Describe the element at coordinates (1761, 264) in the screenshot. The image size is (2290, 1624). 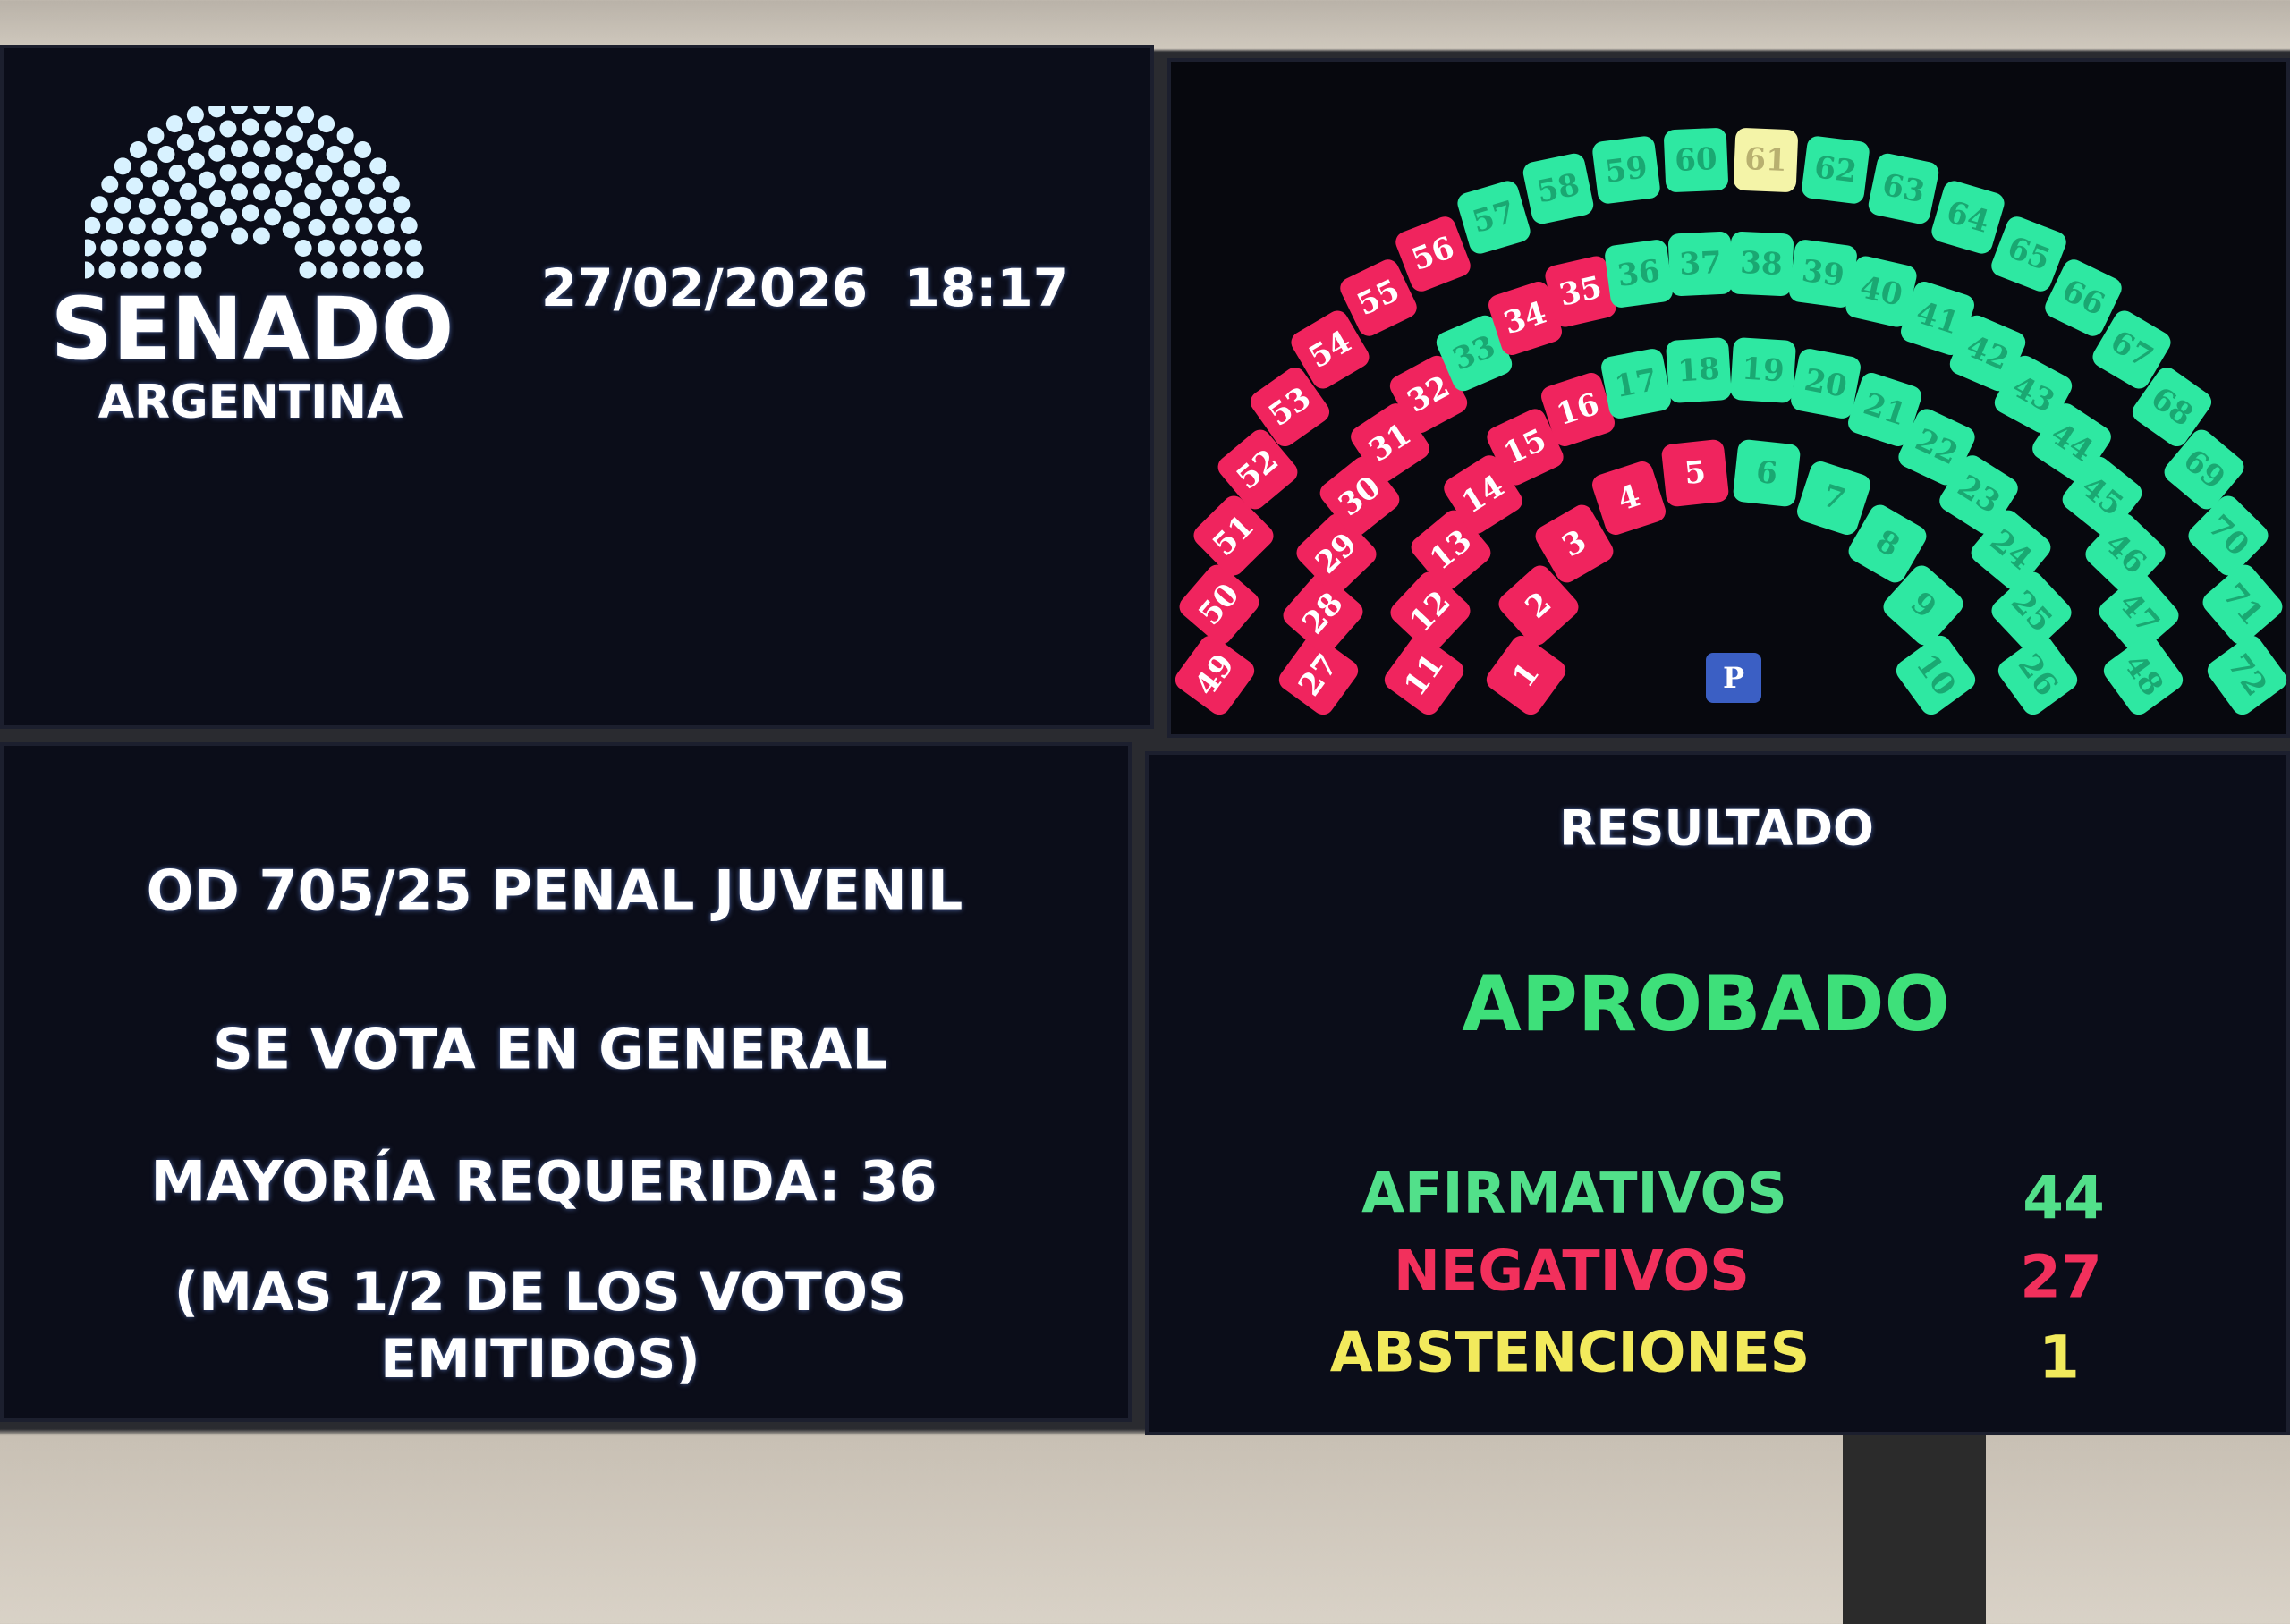
I see `seat-38: 38` at that location.